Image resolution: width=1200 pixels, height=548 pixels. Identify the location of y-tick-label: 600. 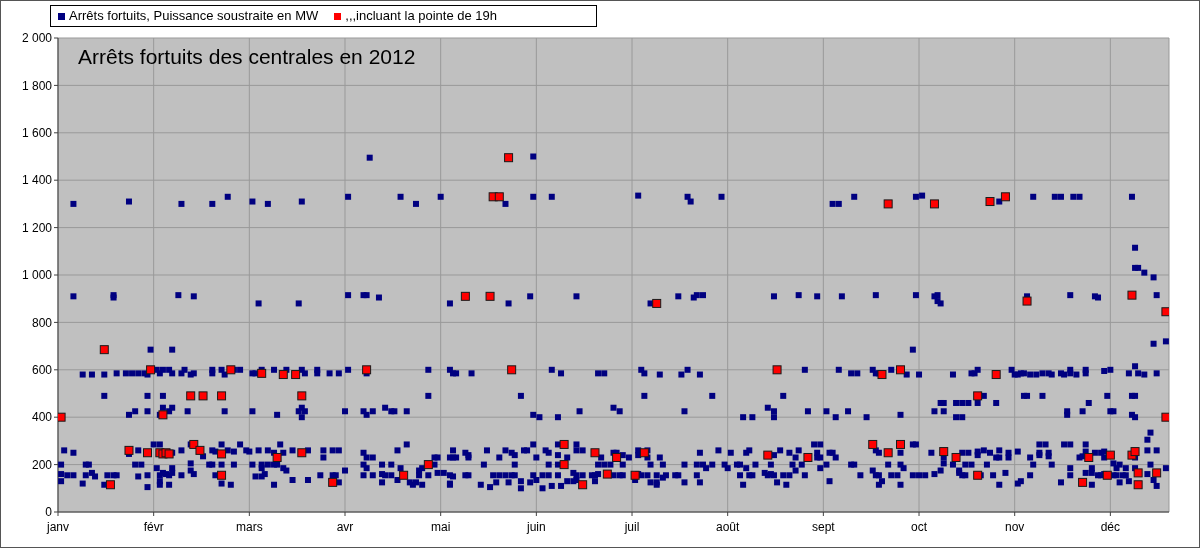
(42, 370).